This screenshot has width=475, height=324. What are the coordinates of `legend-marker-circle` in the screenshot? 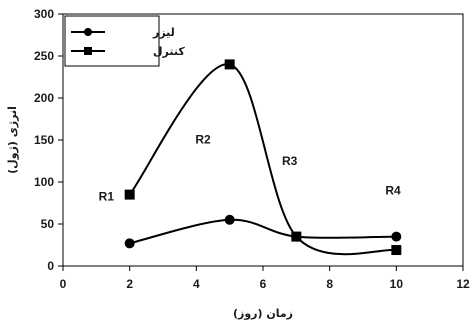 It's located at (88, 32).